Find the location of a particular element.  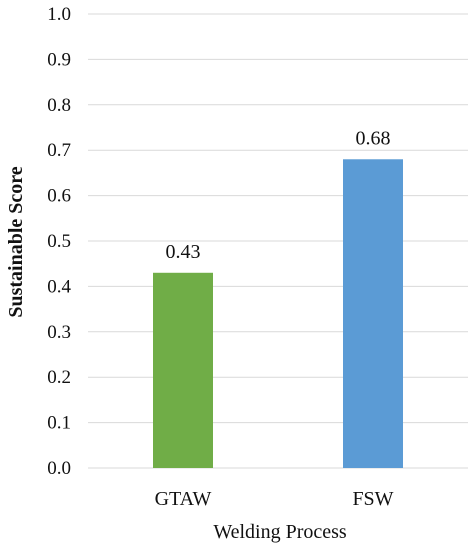

y-tick-label: 0.5 is located at coordinates (59, 241).